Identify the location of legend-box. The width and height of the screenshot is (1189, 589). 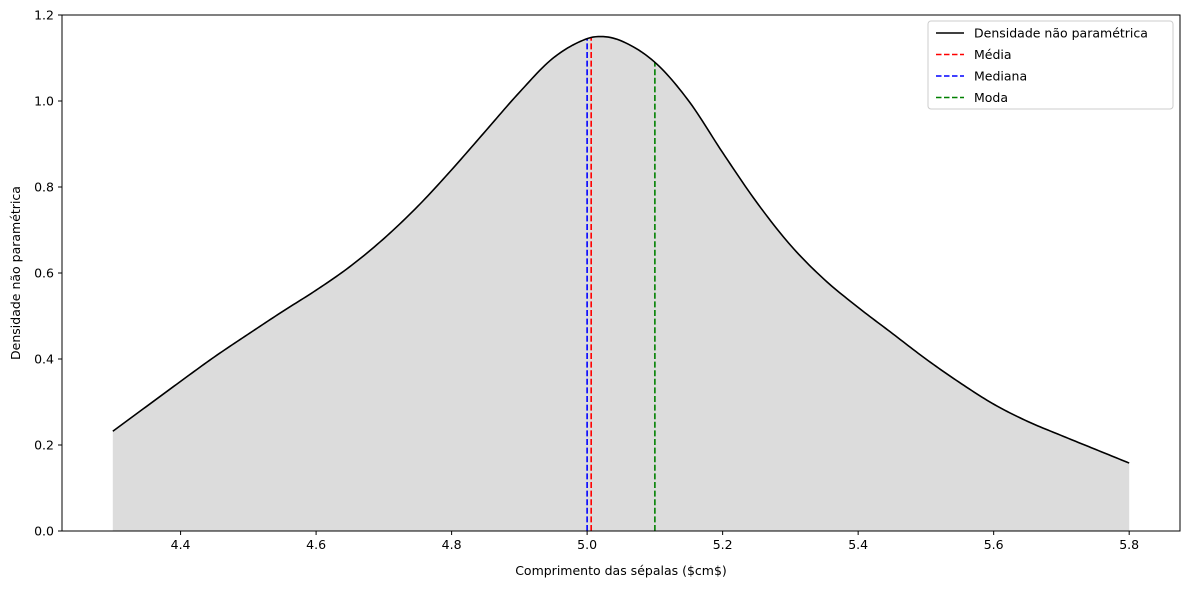
(1050, 65).